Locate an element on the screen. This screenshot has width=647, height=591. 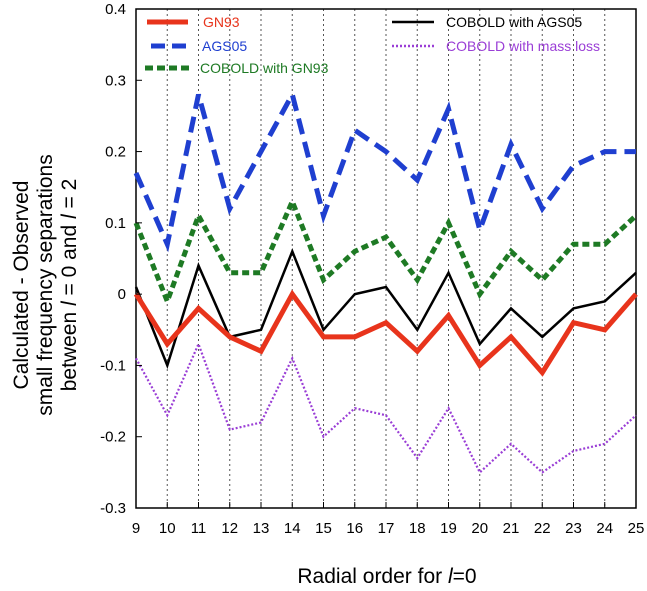
legend-label-cobold-ags05: COBOLD with AGS05 is located at coordinates (514, 22).